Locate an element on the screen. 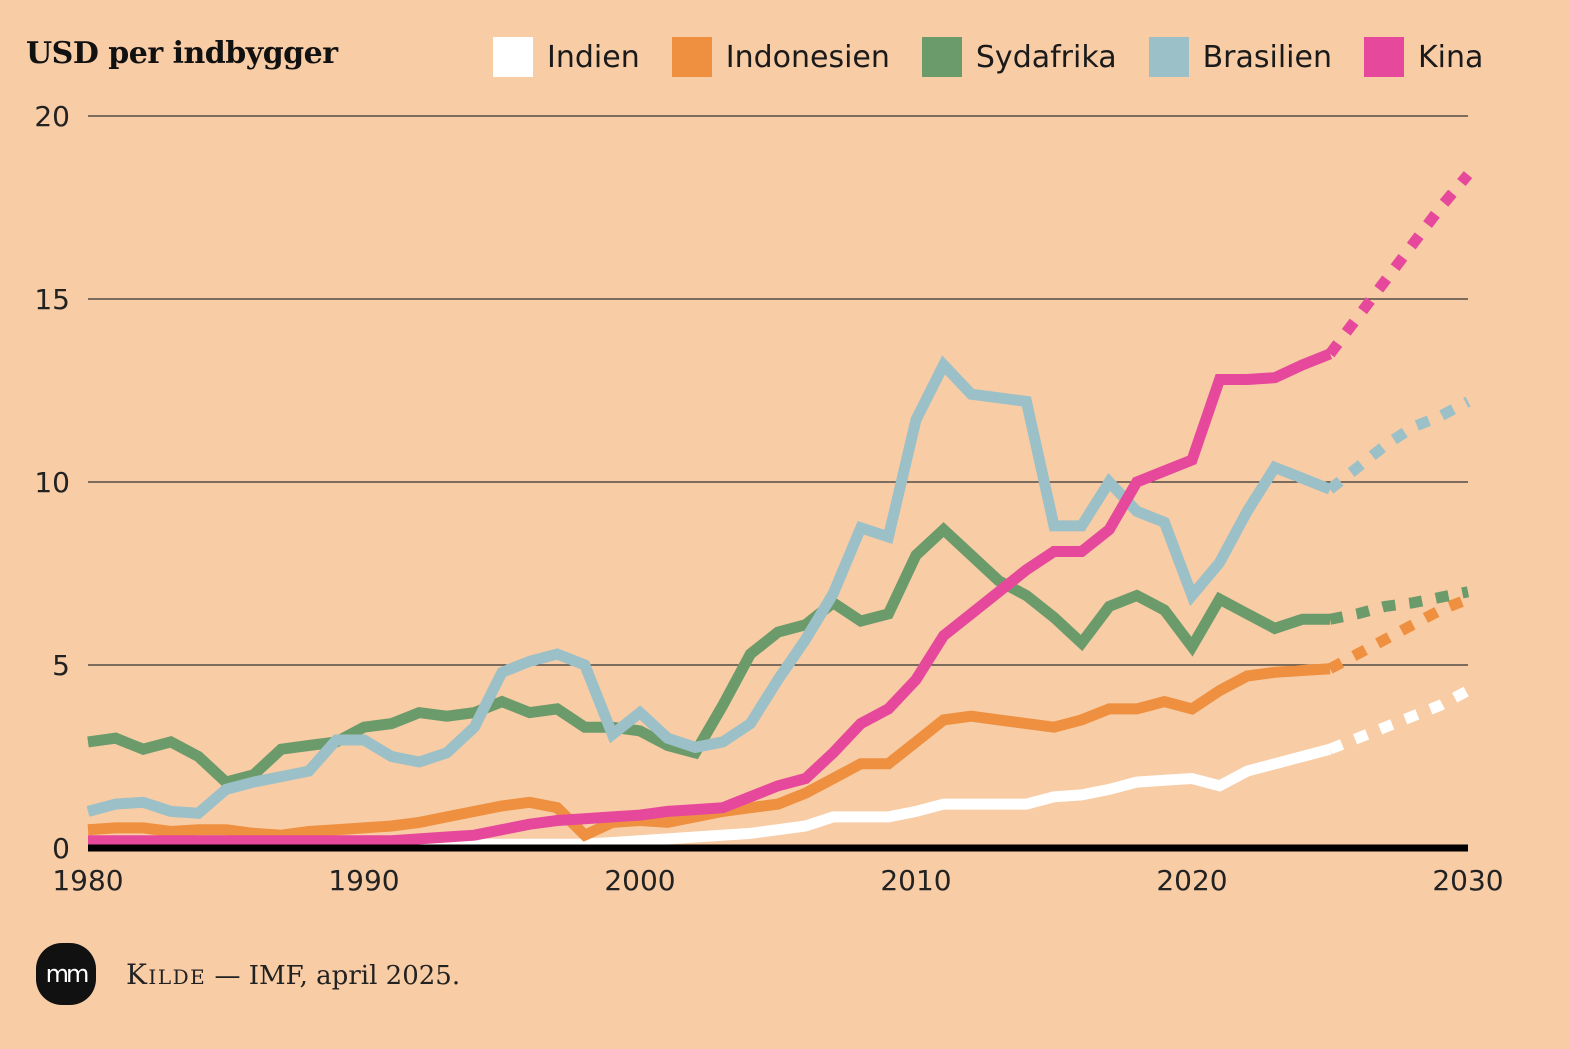  legend-label-indonesien: Indonesien is located at coordinates (807, 57).